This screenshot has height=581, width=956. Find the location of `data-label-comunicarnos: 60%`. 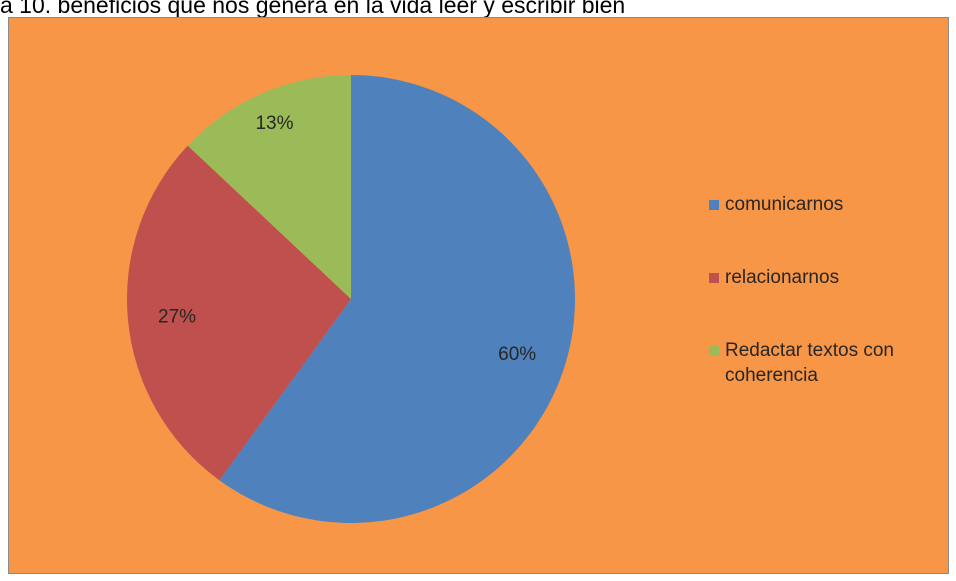

data-label-comunicarnos: 60% is located at coordinates (517, 354).